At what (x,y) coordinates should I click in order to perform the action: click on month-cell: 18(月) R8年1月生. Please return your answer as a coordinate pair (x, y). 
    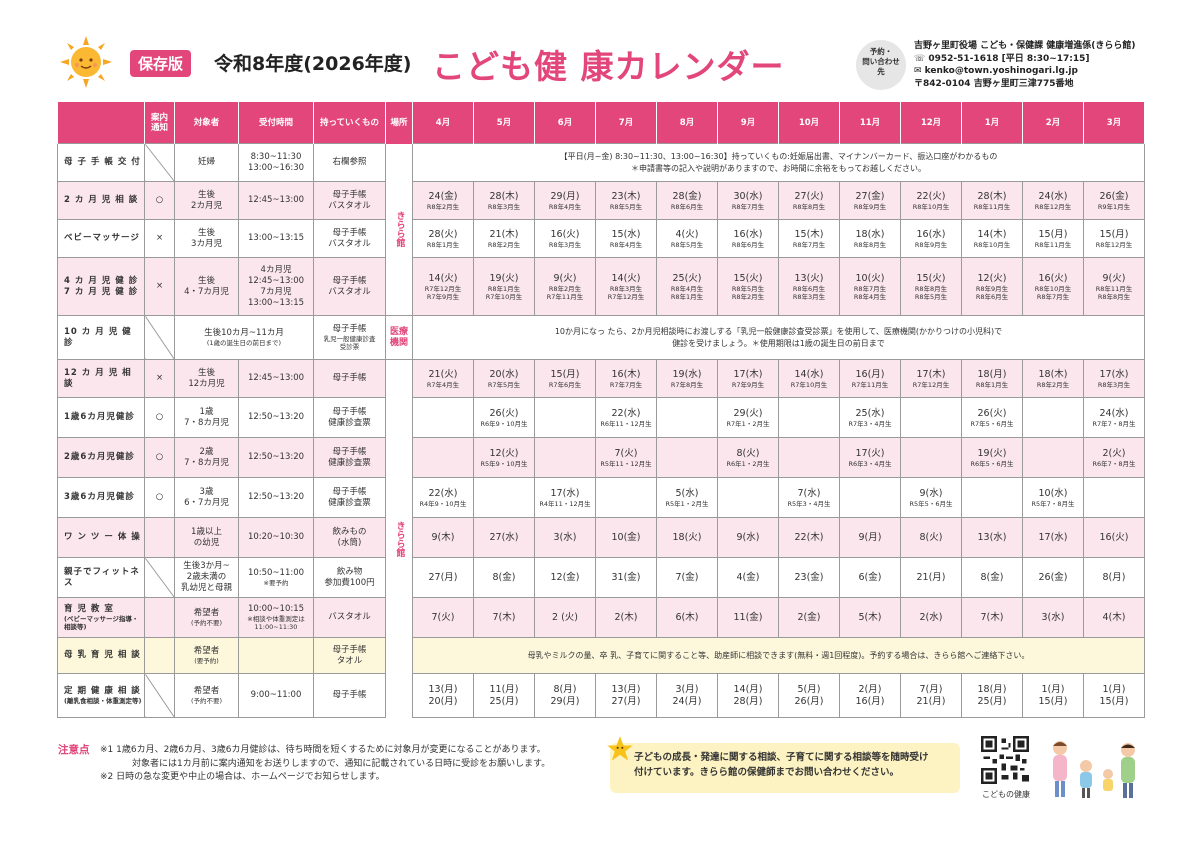
    Looking at the image, I should click on (992, 378).